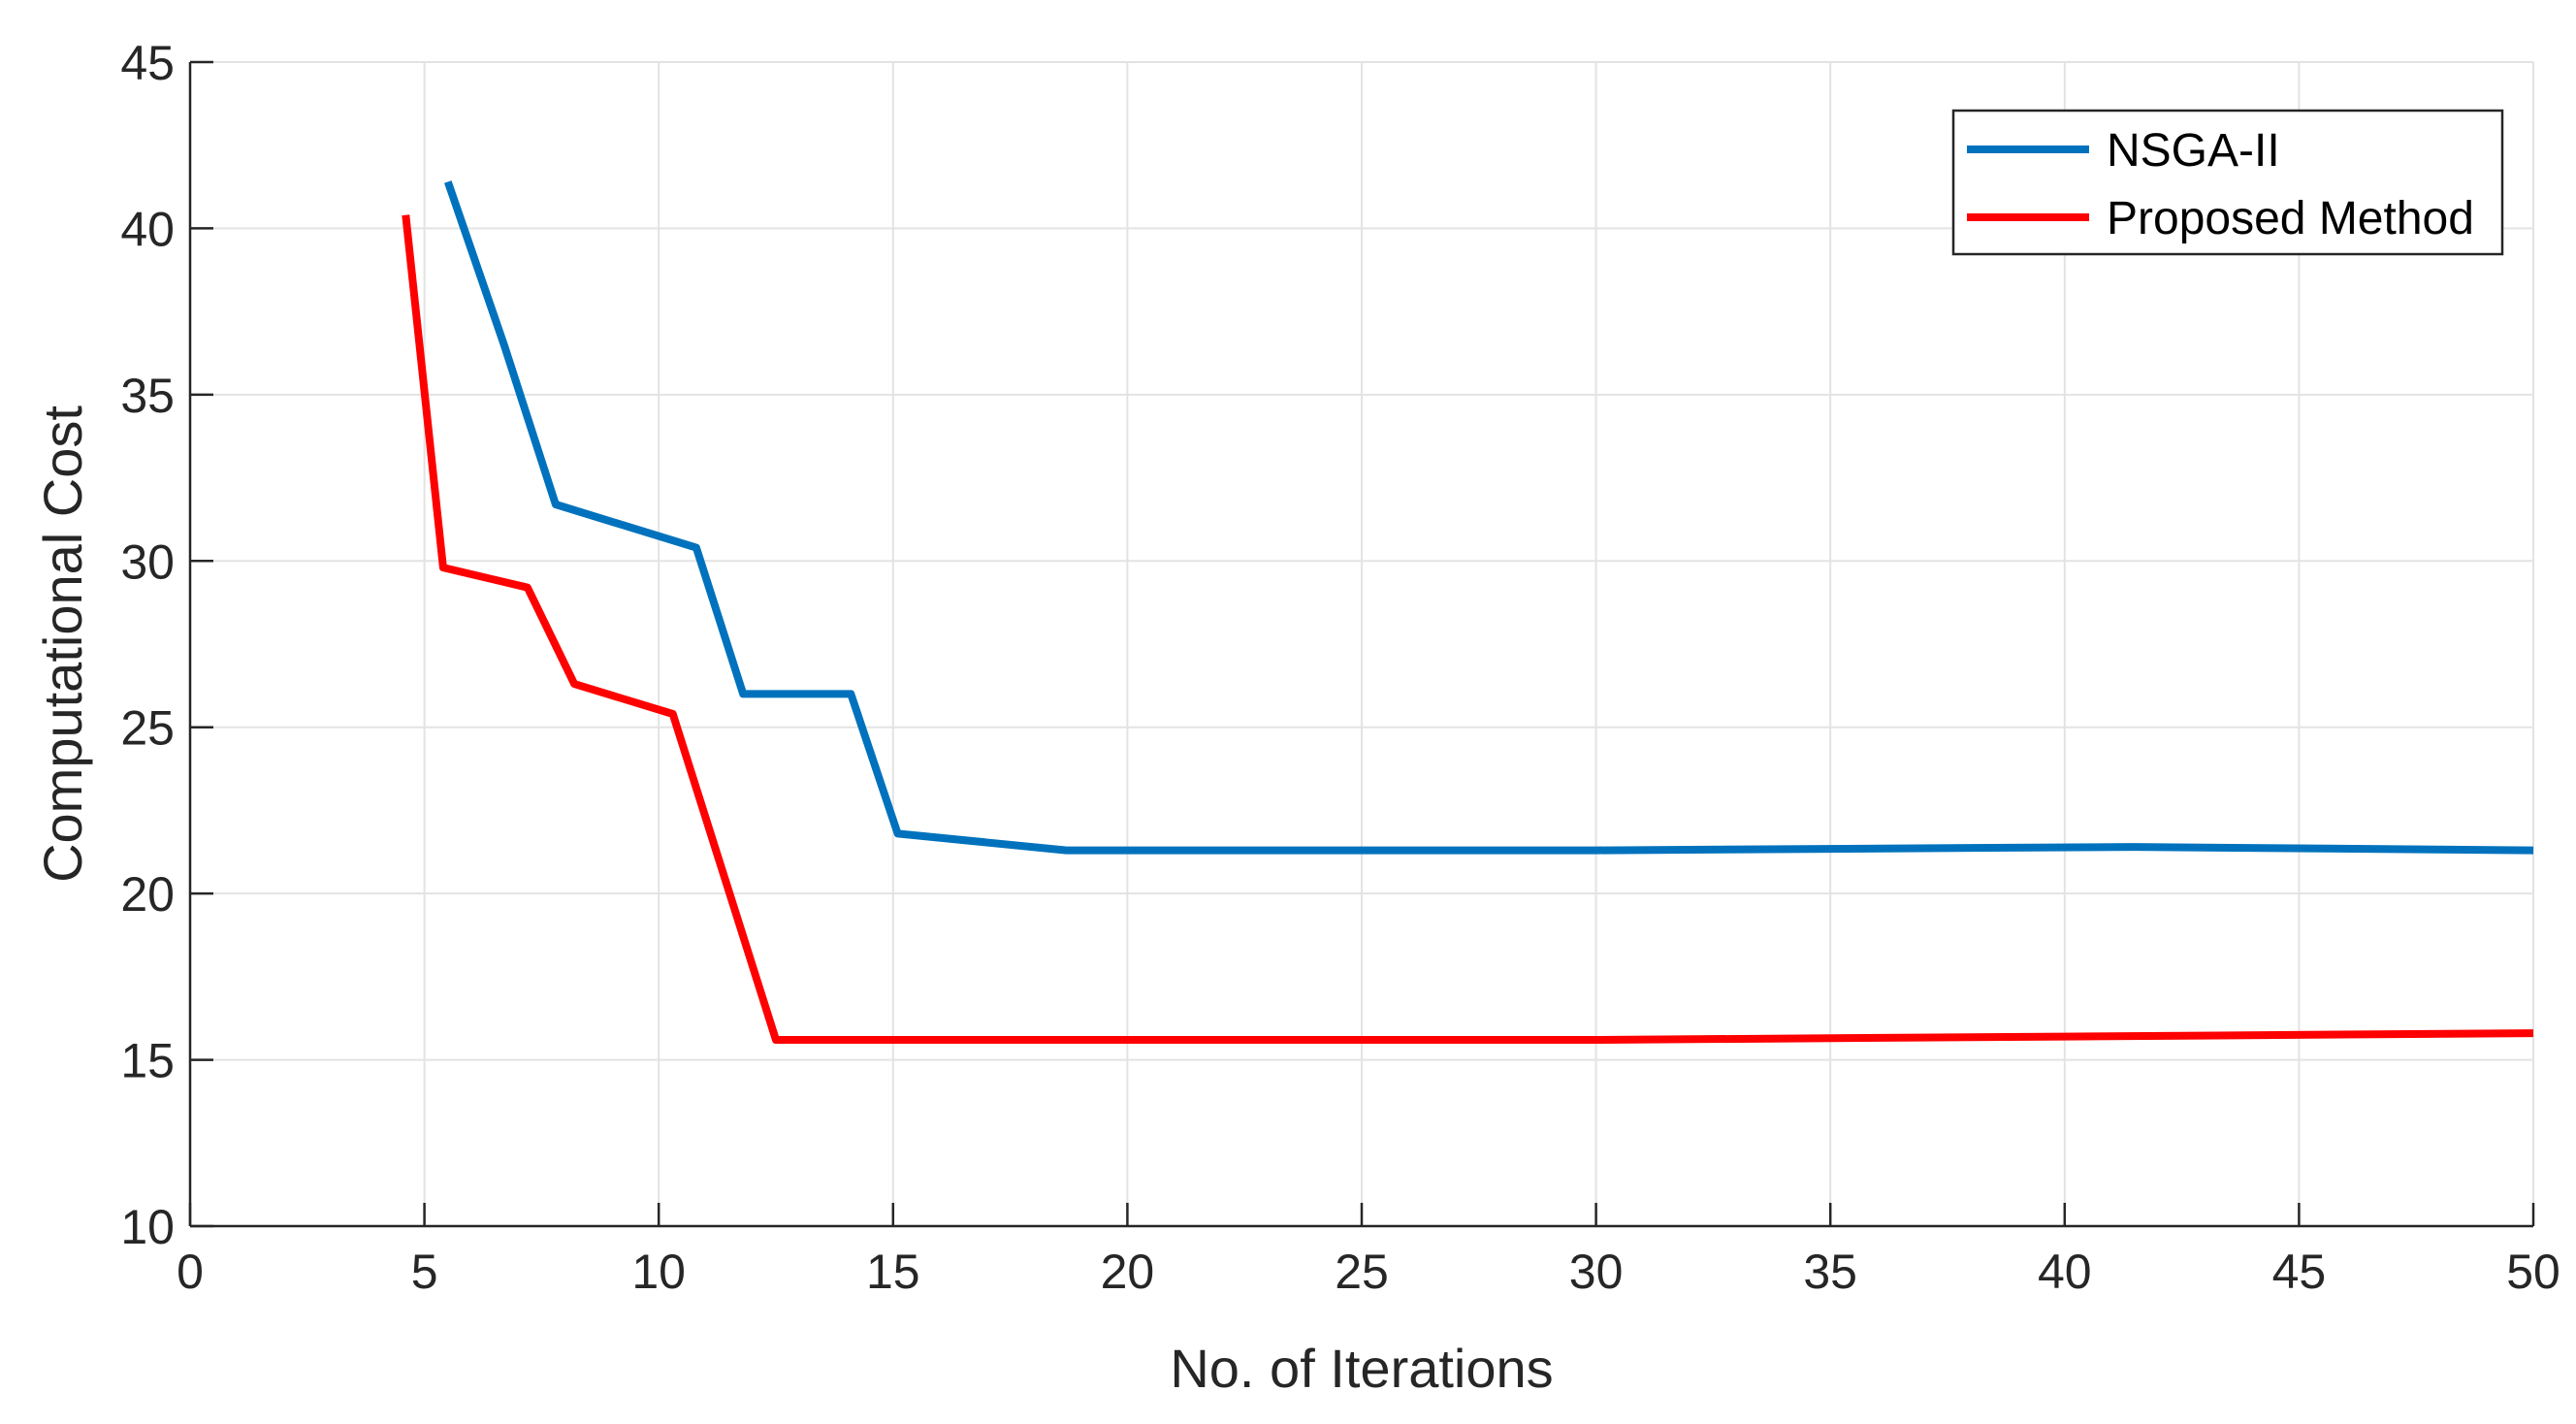 The image size is (2576, 1424). What do you see at coordinates (62, 644) in the screenshot?
I see `y-axis-label: Computational Cost` at bounding box center [62, 644].